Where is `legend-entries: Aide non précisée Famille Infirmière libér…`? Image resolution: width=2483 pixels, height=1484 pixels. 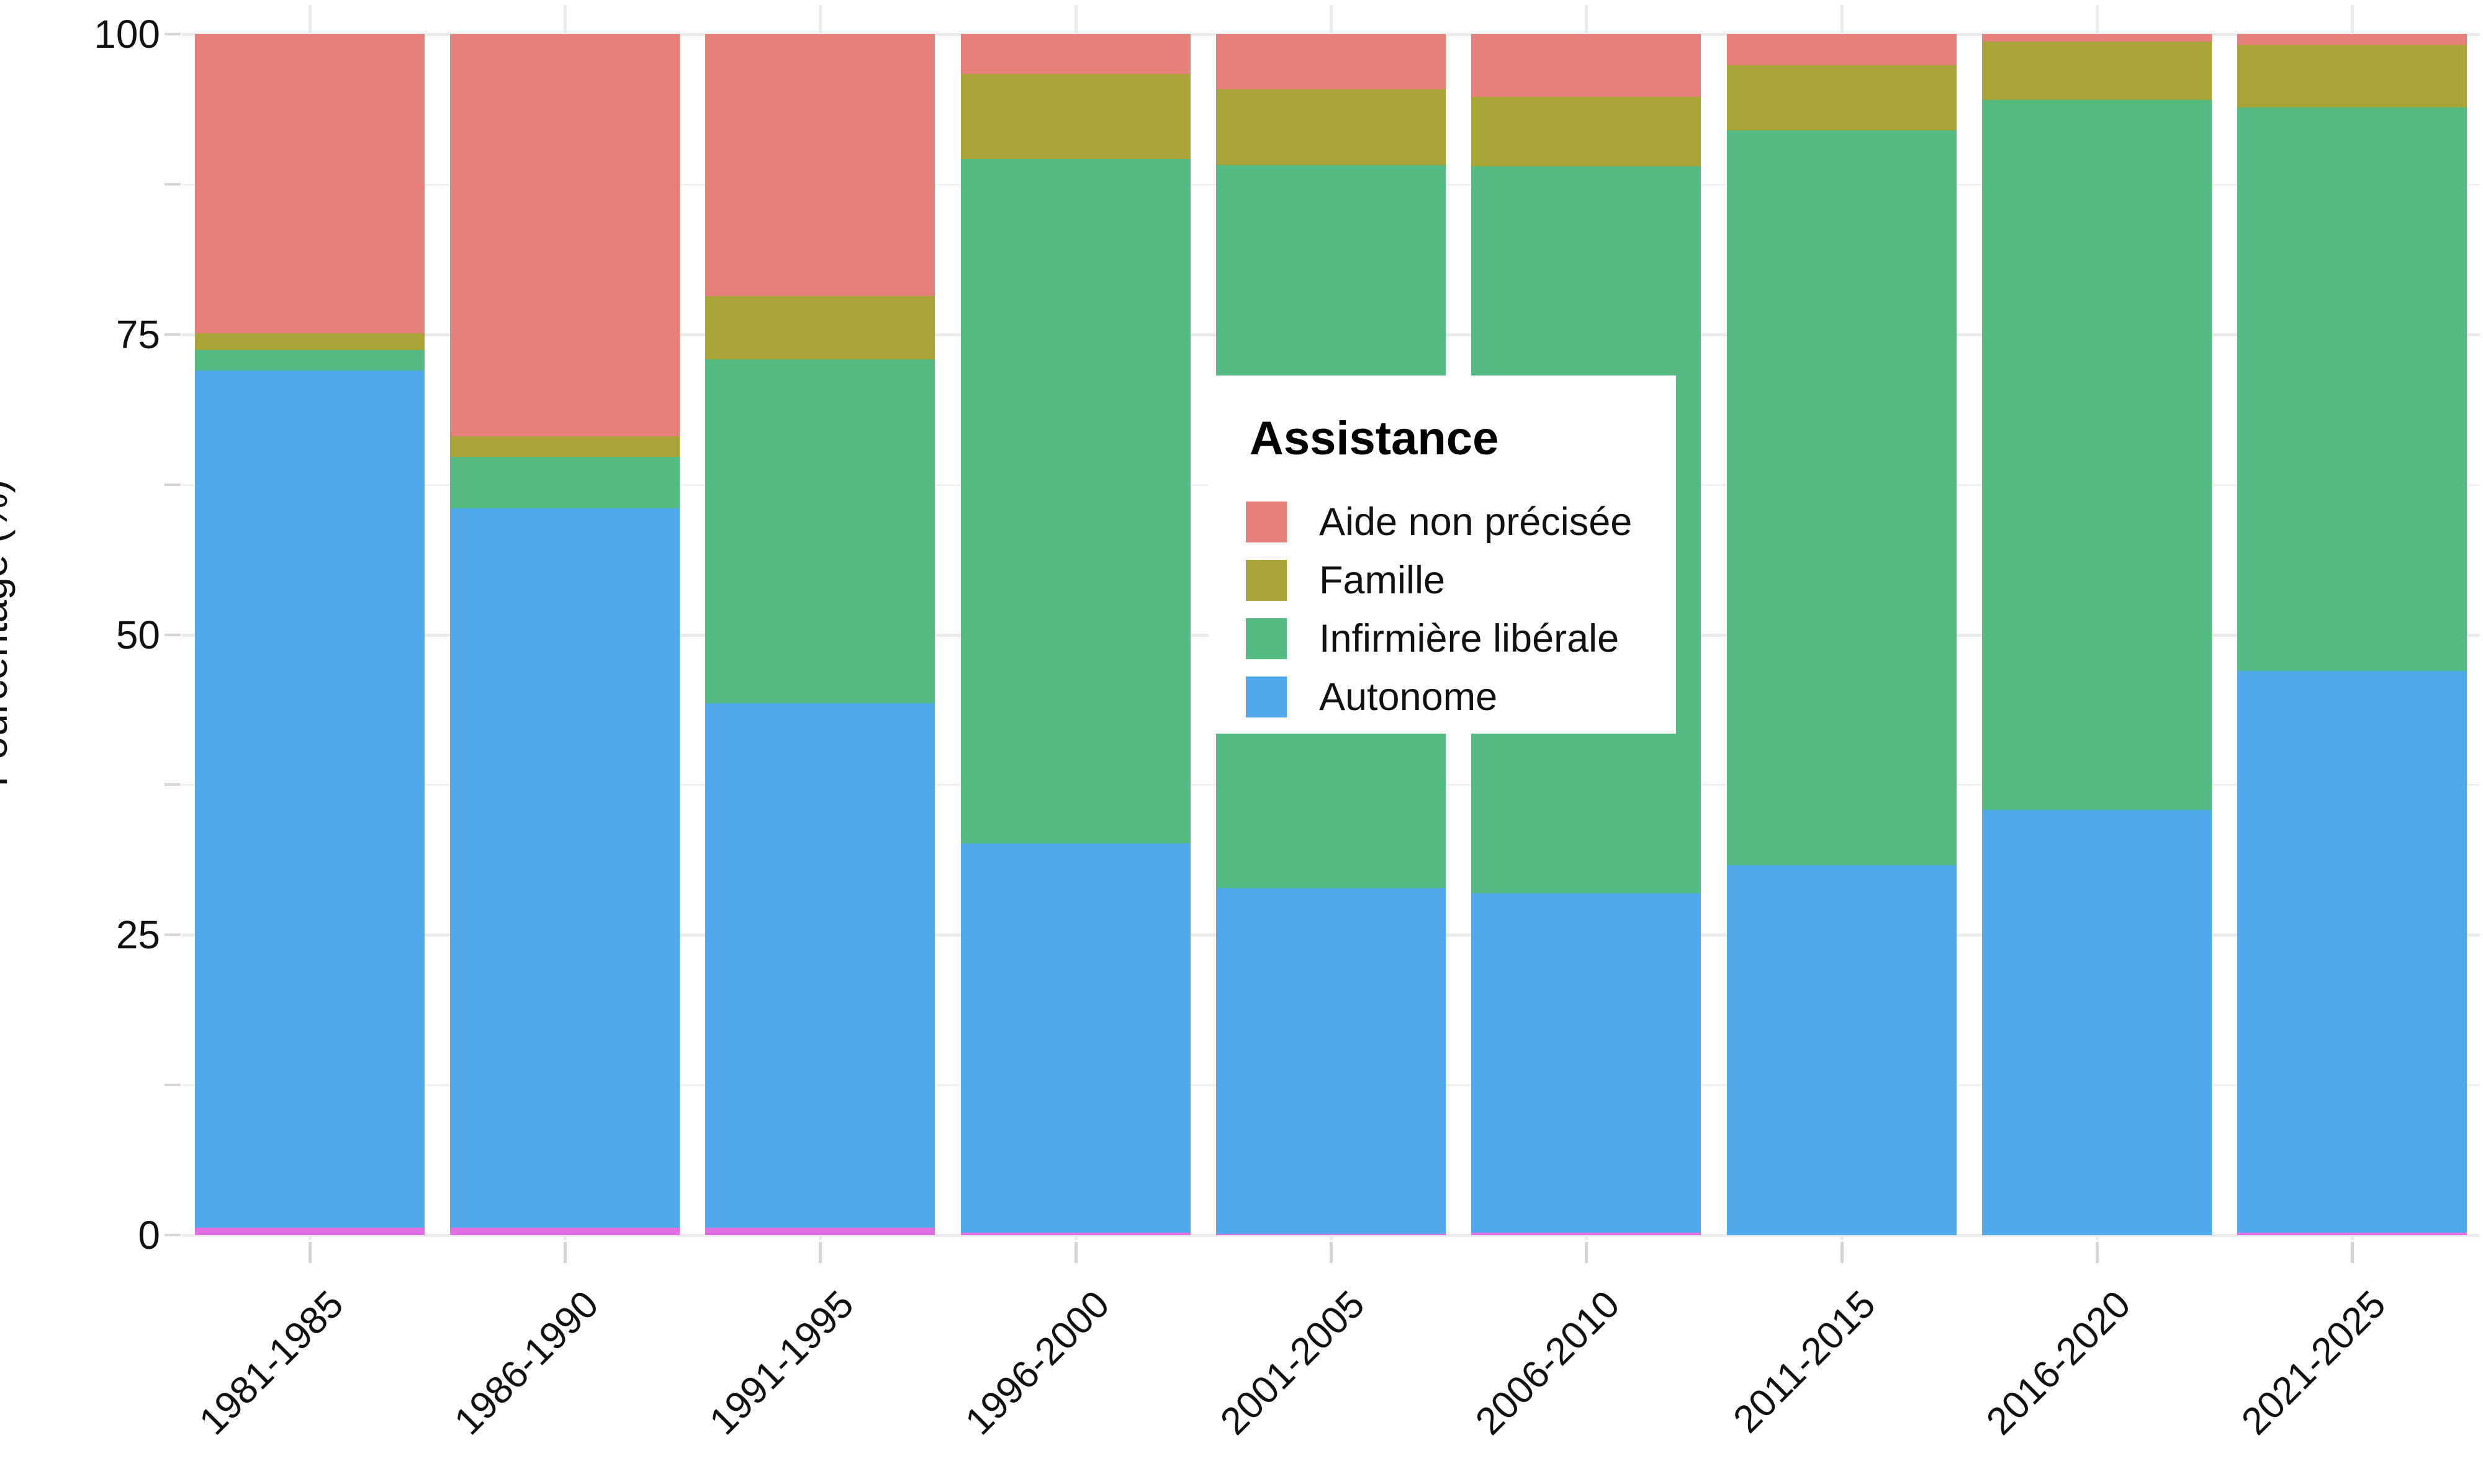
legend-entries: Aide non précisée Famille Infirmière libér… is located at coordinates (1442, 609).